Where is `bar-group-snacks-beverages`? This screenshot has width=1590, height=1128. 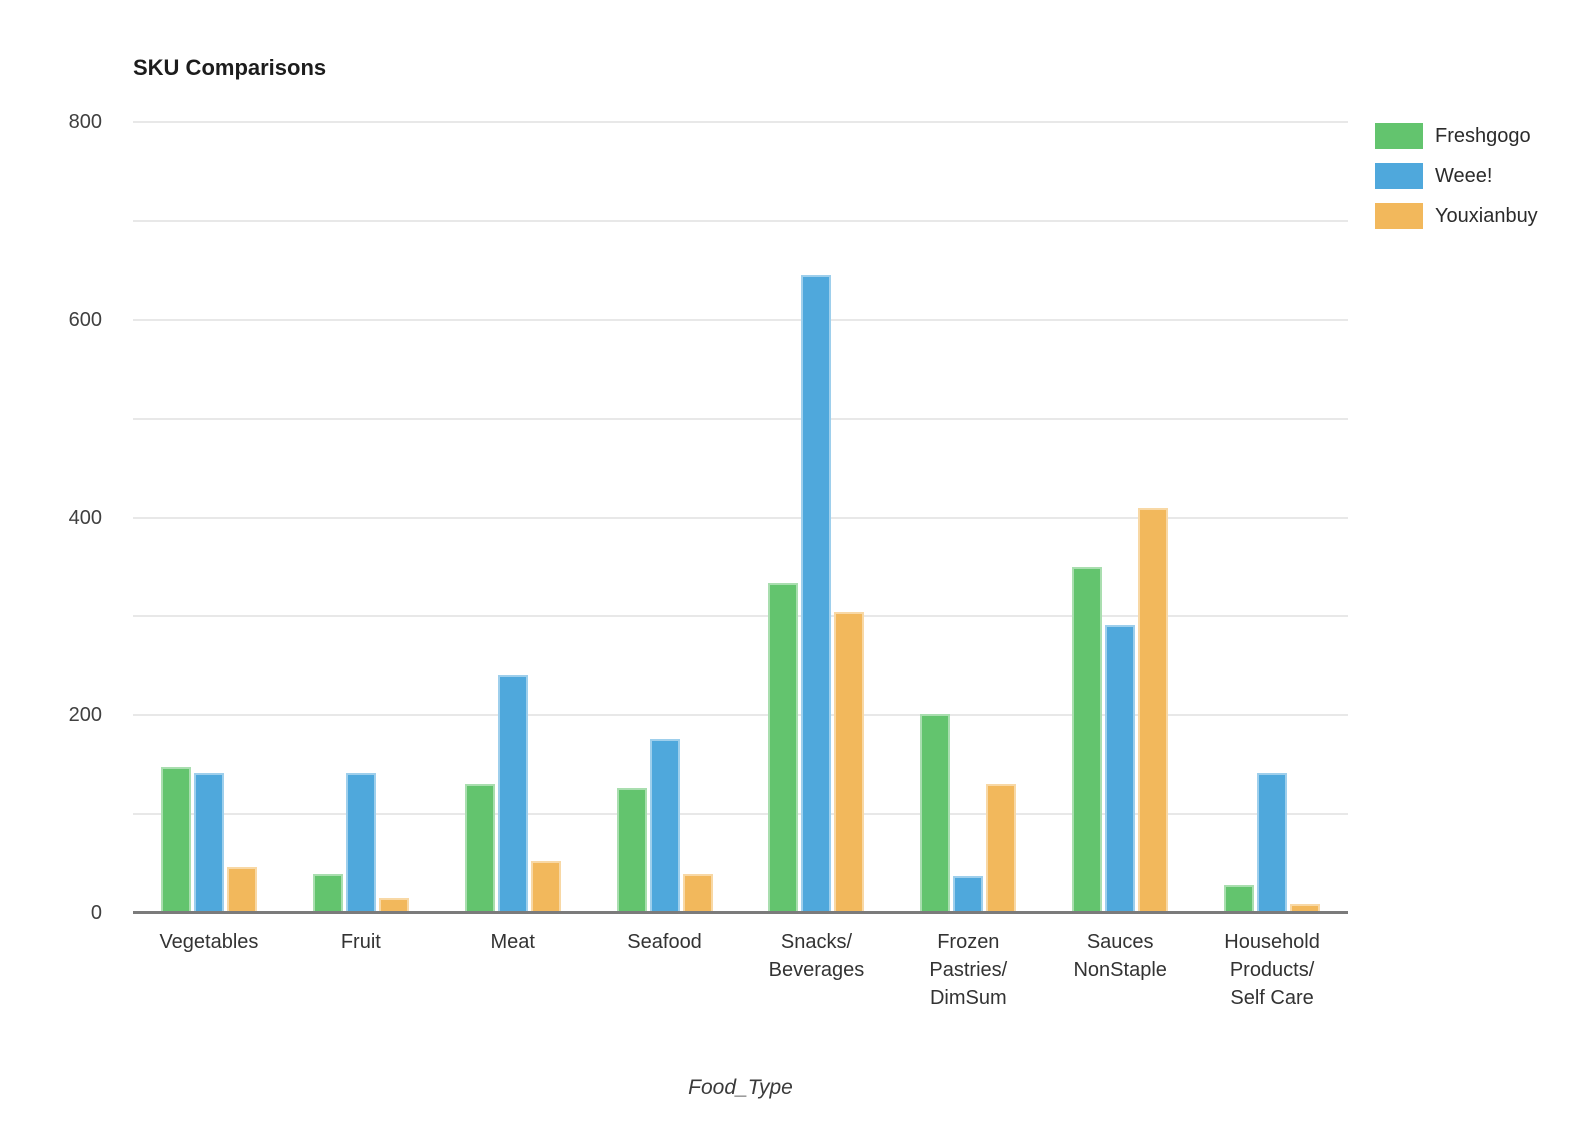
bar-group-snacks-beverages is located at coordinates (817, 594).